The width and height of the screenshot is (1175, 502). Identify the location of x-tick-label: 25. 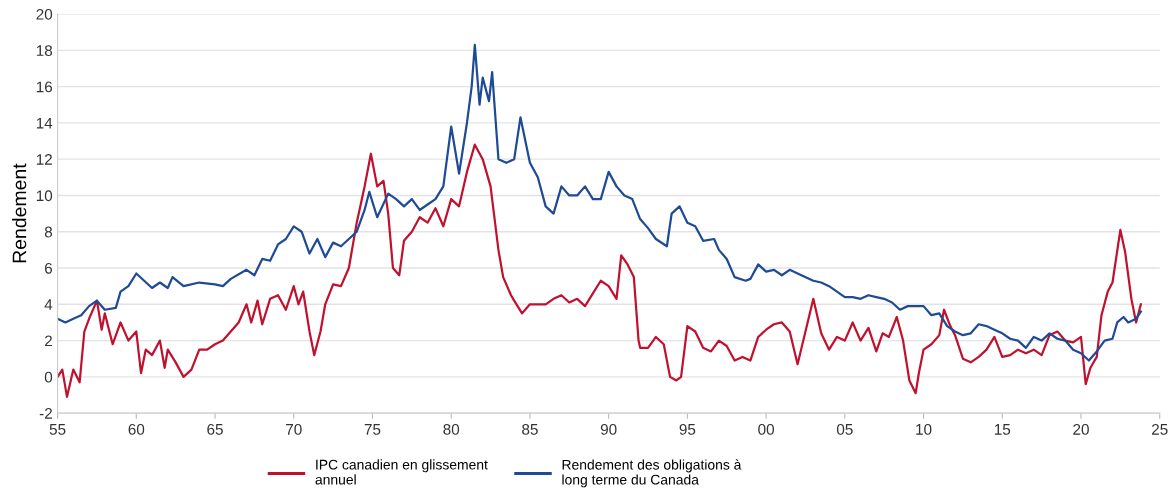
(1160, 429).